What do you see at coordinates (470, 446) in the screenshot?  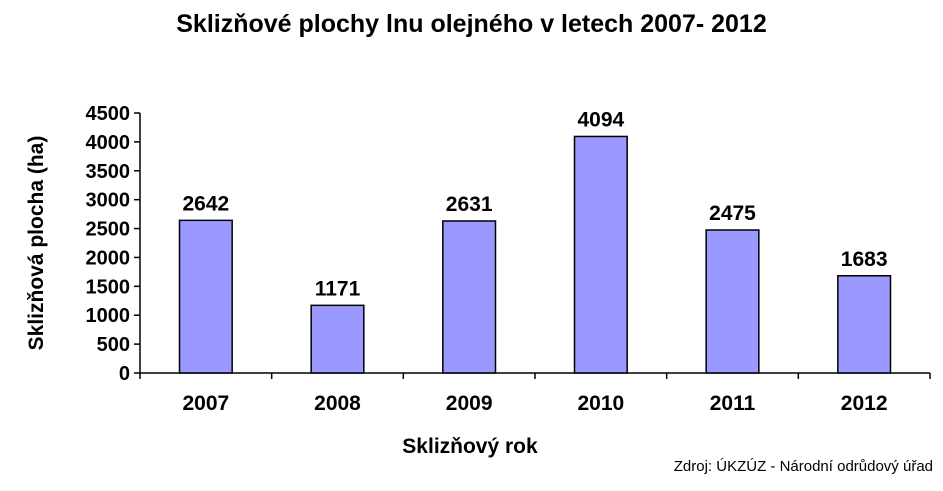 I see `x-axis-label: Sklizňový rok` at bounding box center [470, 446].